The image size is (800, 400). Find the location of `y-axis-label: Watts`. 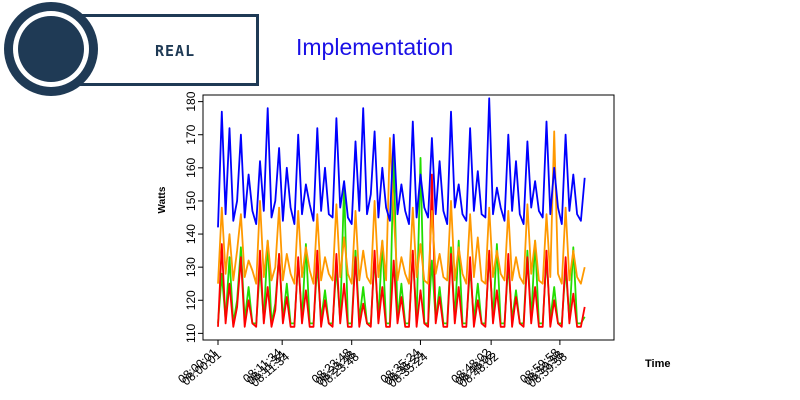

y-axis-label: Watts is located at coordinates (162, 199).